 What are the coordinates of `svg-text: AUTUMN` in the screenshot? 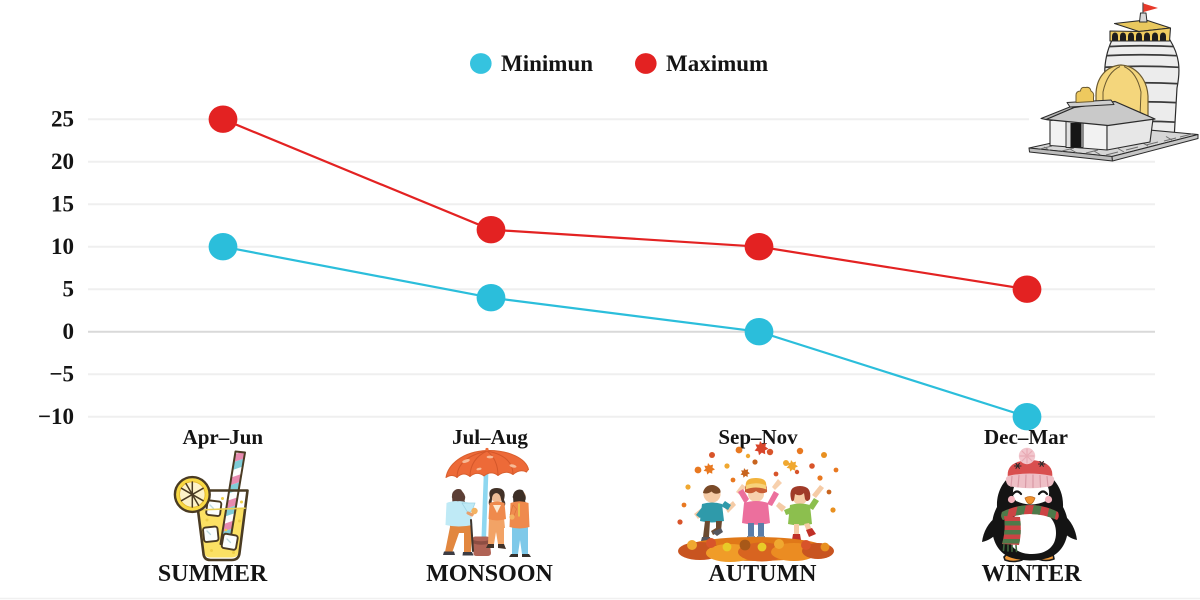 It's located at (763, 574).